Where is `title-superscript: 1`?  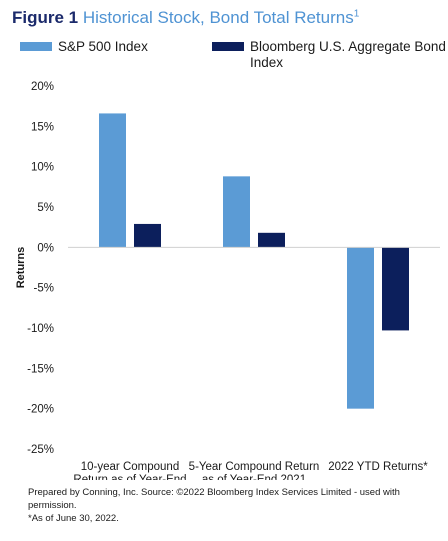
title-superscript: 1 is located at coordinates (356, 14).